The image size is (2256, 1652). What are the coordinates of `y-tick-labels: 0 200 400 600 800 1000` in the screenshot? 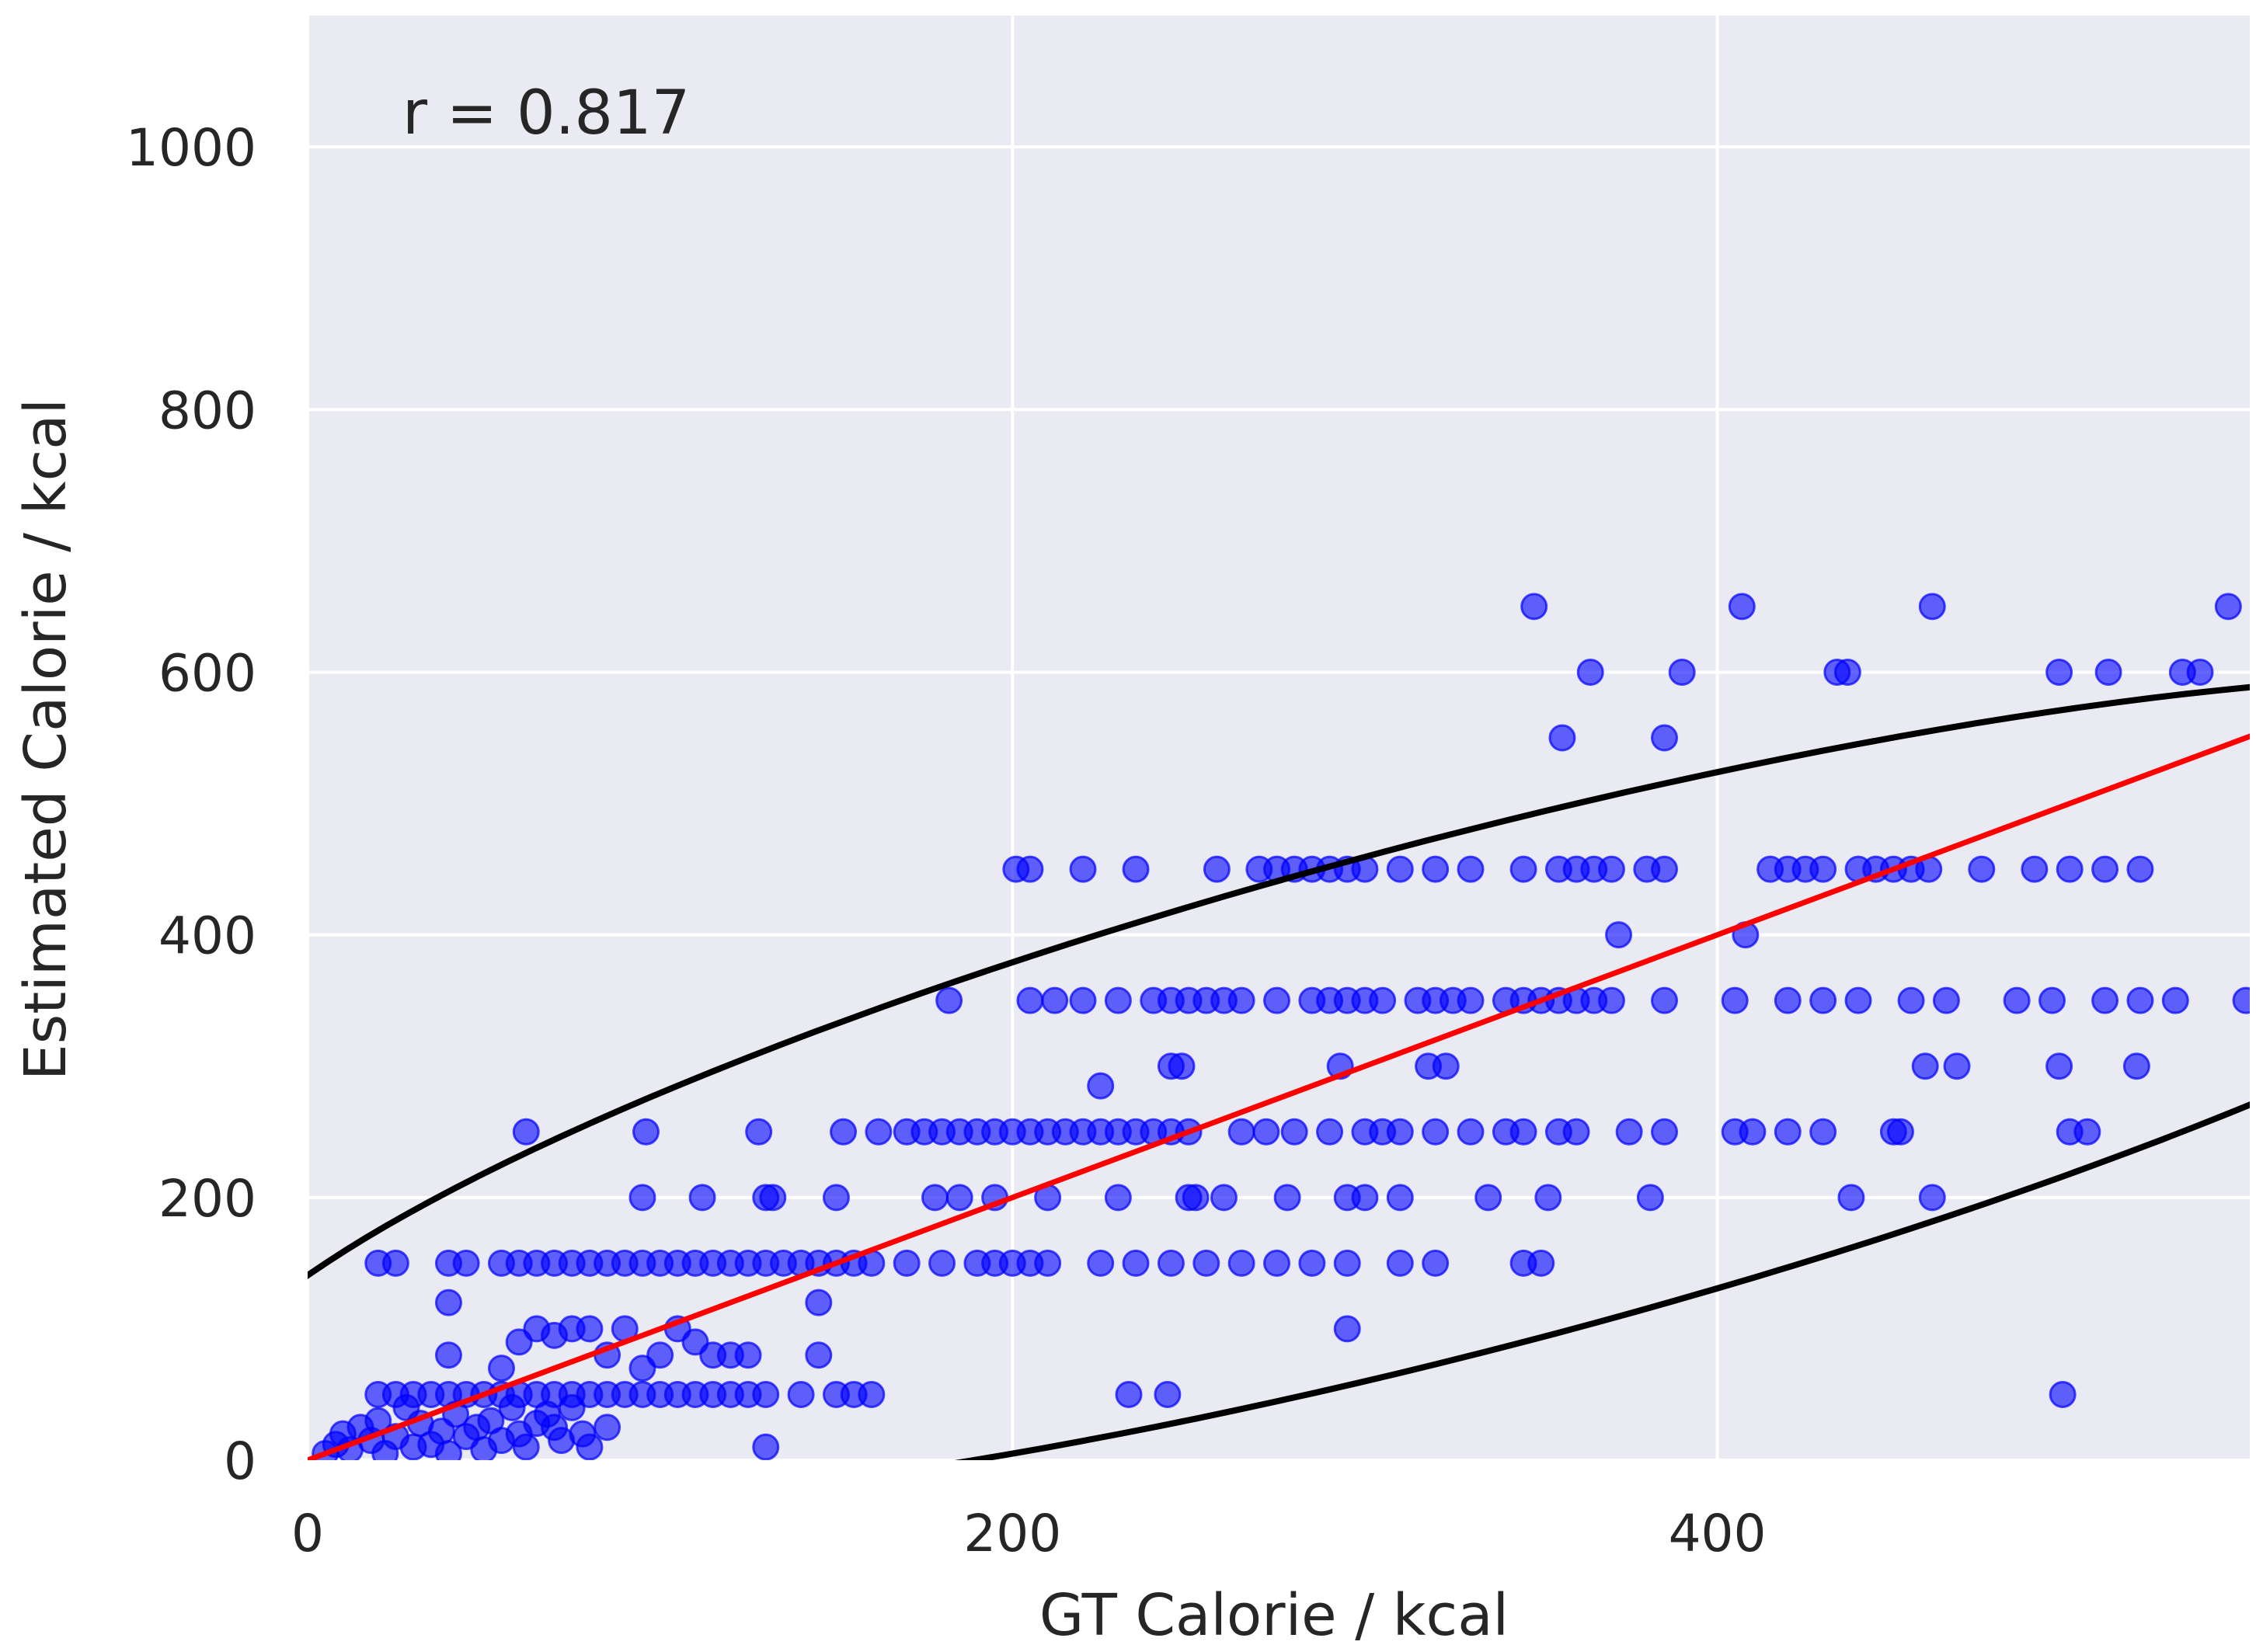 It's located at (191, 804).